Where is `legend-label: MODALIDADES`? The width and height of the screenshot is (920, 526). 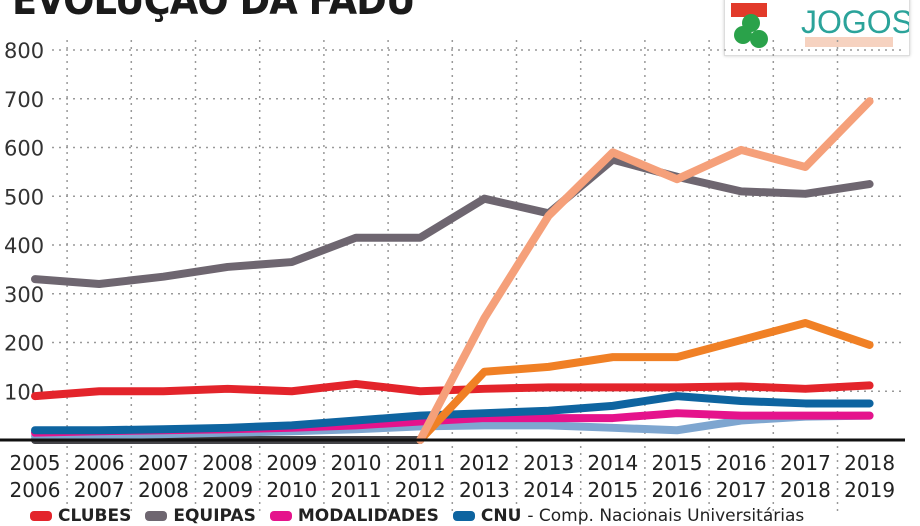
legend-label: MODALIDADES is located at coordinates (368, 516).